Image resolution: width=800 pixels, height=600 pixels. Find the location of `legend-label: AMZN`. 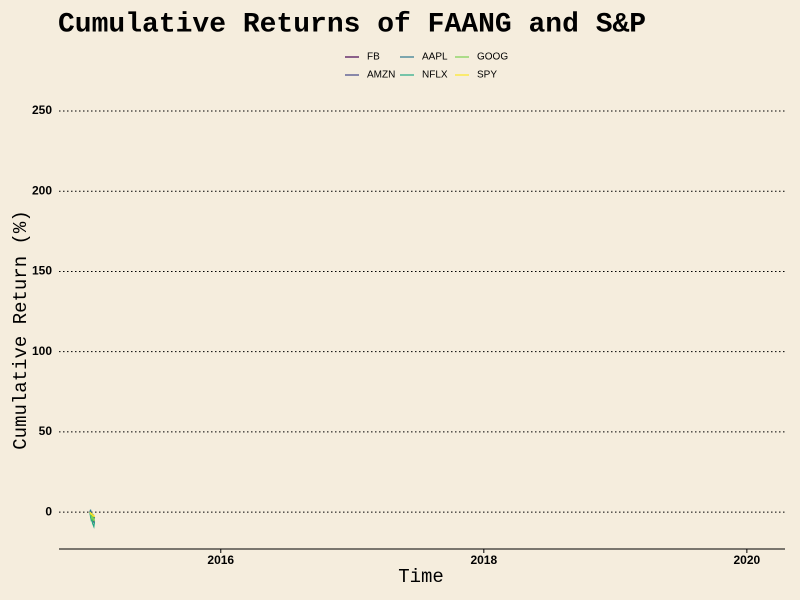

legend-label: AMZN is located at coordinates (381, 75).